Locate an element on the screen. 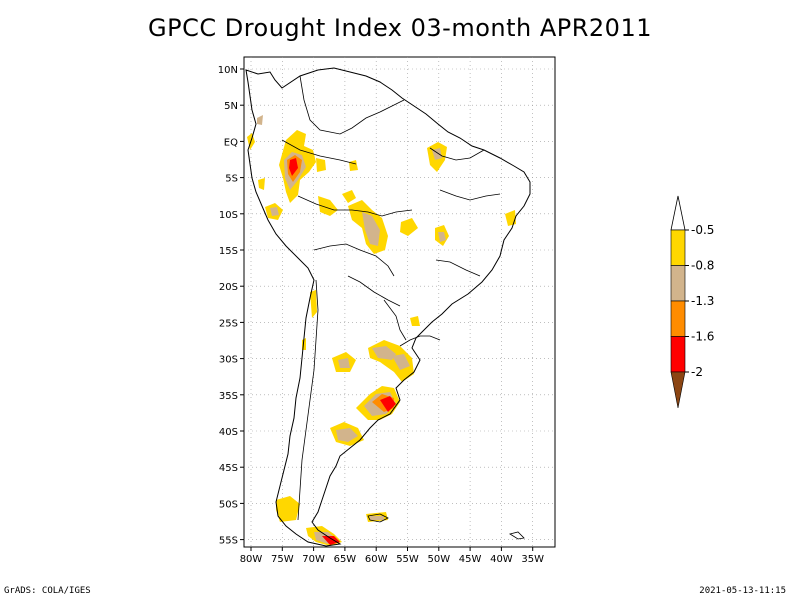  lon-tick-label: 75W is located at coordinates (282, 559).